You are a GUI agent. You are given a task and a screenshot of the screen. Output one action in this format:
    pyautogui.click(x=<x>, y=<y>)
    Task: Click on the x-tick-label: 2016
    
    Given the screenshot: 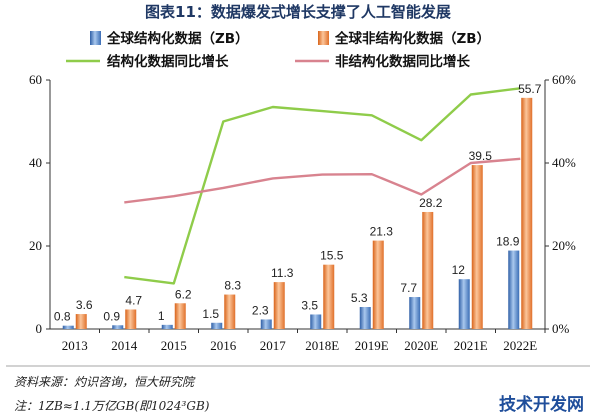 What is the action you would take?
    pyautogui.click(x=223, y=345)
    